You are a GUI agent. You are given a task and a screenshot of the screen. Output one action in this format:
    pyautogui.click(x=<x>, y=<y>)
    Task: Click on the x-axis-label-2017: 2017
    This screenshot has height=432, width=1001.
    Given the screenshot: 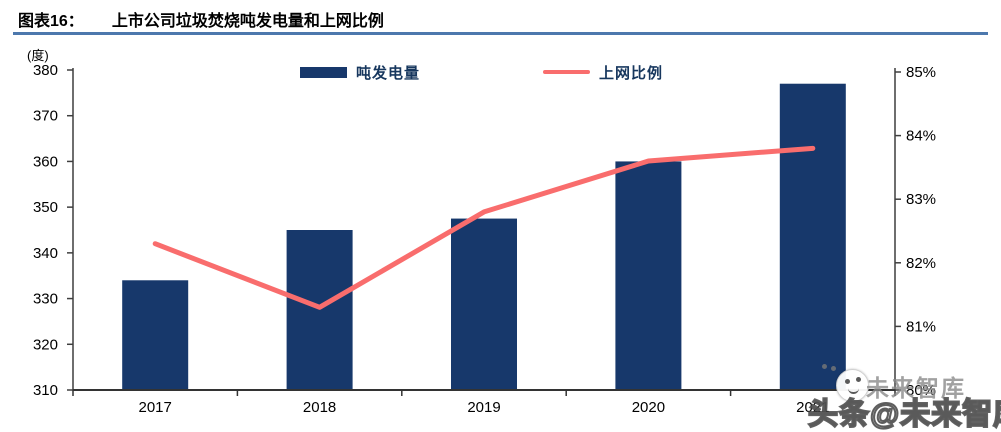 What is the action you would take?
    pyautogui.click(x=155, y=407)
    